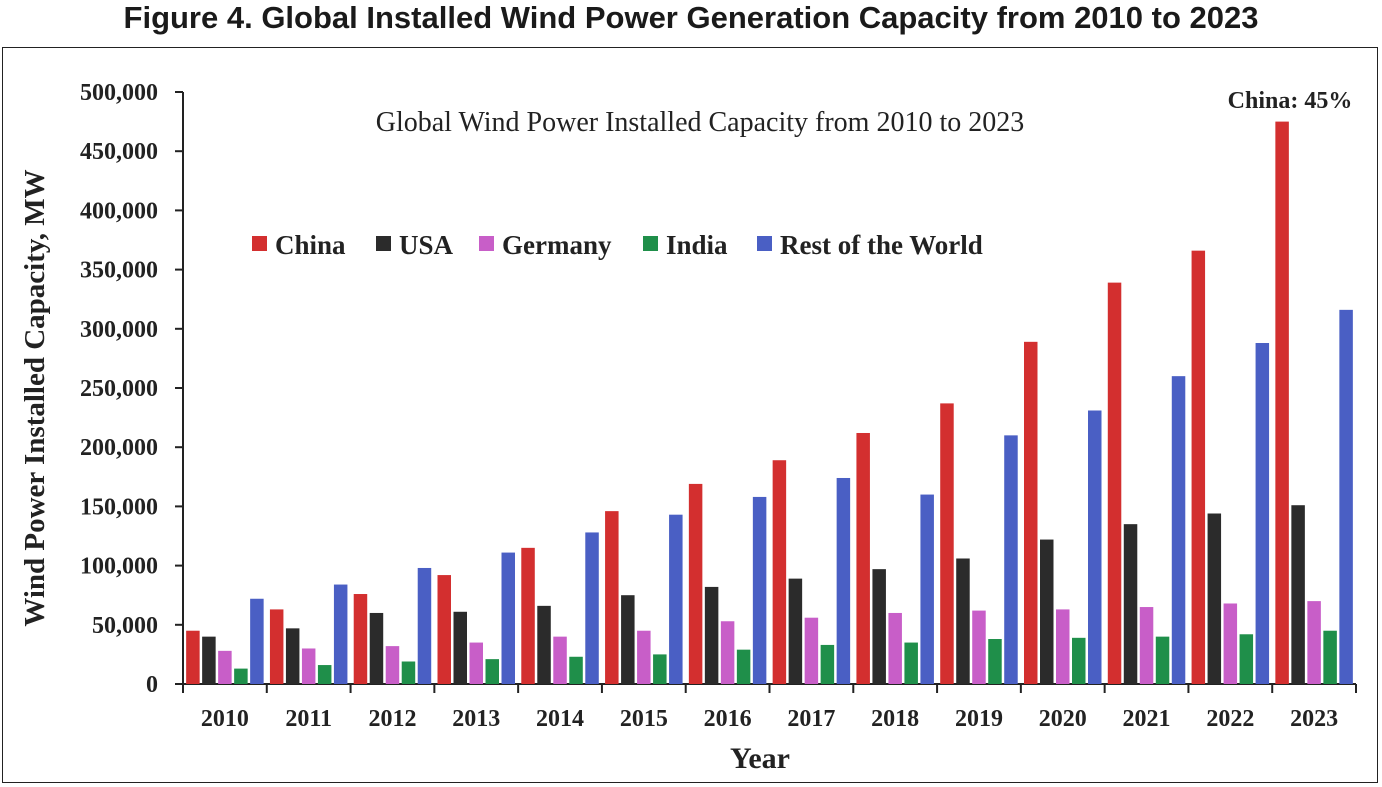 The width and height of the screenshot is (1382, 787). I want to click on x-tick-label: 2021, so click(1147, 719).